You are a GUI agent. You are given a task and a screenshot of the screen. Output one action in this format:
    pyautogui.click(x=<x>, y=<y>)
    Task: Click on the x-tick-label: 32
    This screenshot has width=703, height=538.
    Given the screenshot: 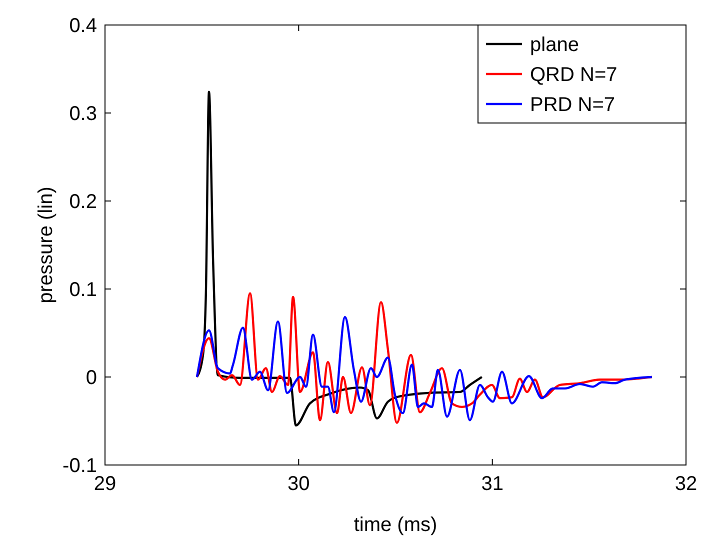 What is the action you would take?
    pyautogui.click(x=686, y=484)
    